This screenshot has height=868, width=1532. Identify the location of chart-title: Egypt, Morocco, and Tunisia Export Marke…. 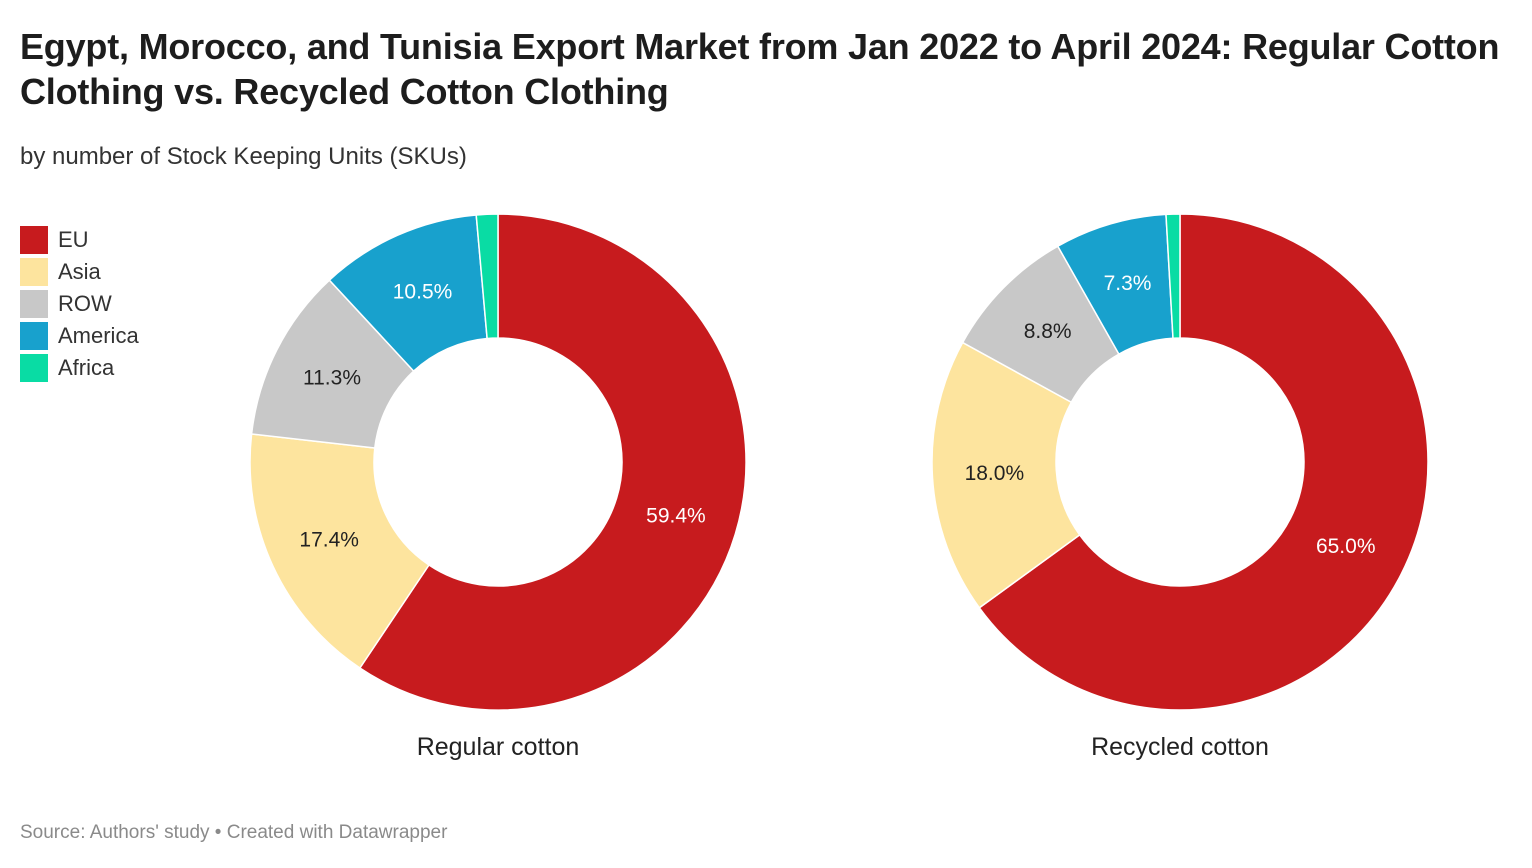
(760, 69).